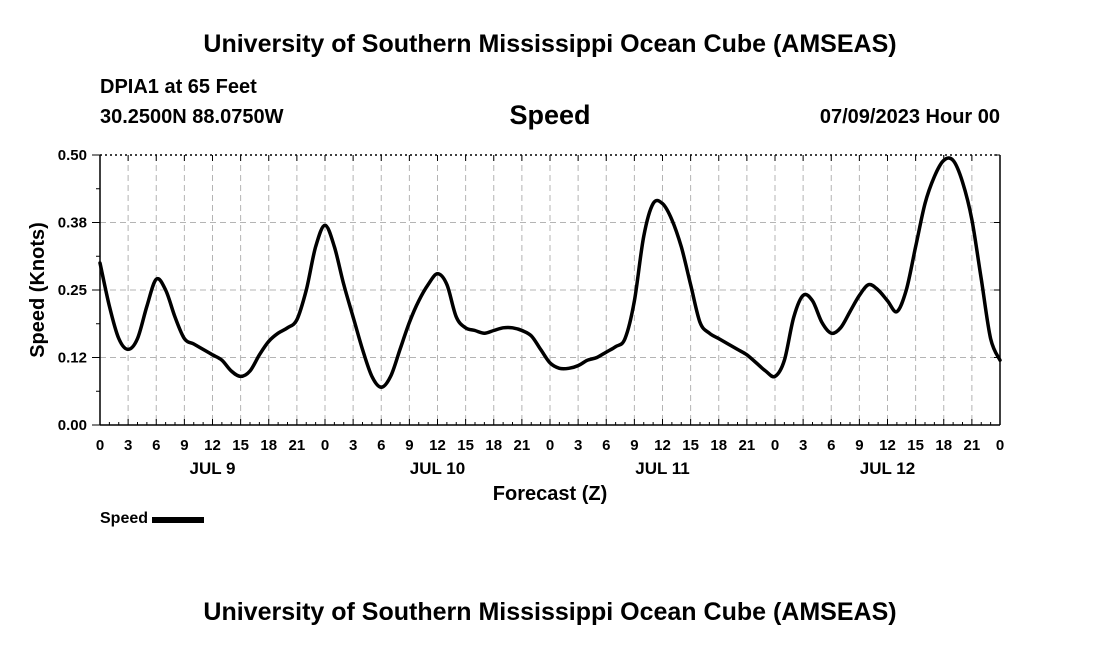 The width and height of the screenshot is (1100, 650). What do you see at coordinates (909, 117) in the screenshot?
I see `forecast-datetime: 07/09/2023 Hour 00` at bounding box center [909, 117].